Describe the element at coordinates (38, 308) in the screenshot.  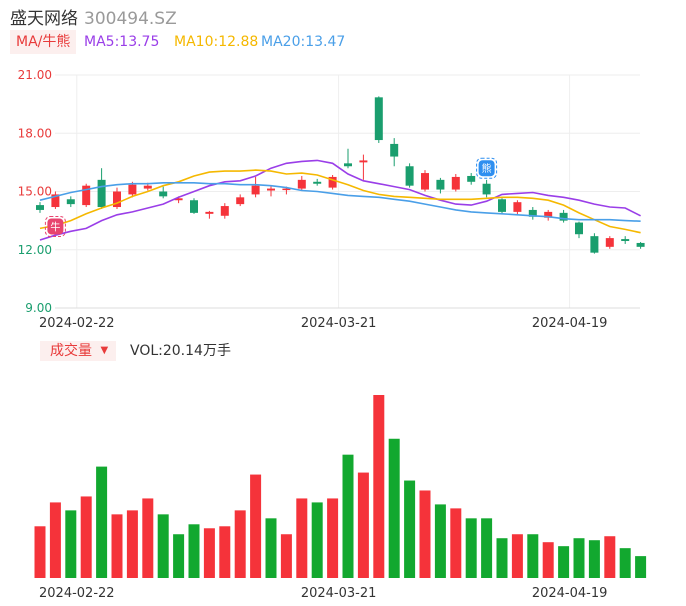
I see `price-tick-label: 9.00` at that location.